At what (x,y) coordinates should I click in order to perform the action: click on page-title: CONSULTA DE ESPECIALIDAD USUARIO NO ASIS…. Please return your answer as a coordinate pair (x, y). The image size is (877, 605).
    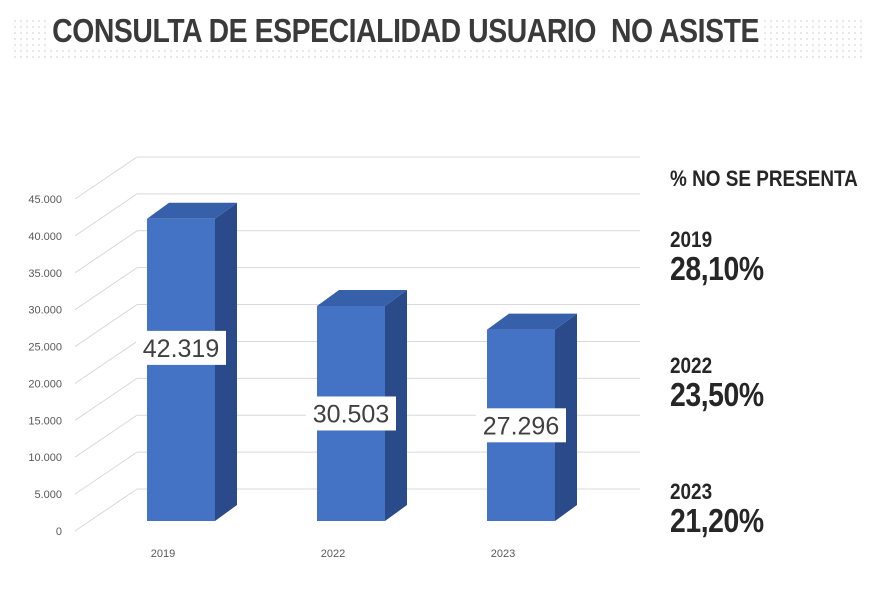
    Looking at the image, I should click on (406, 31).